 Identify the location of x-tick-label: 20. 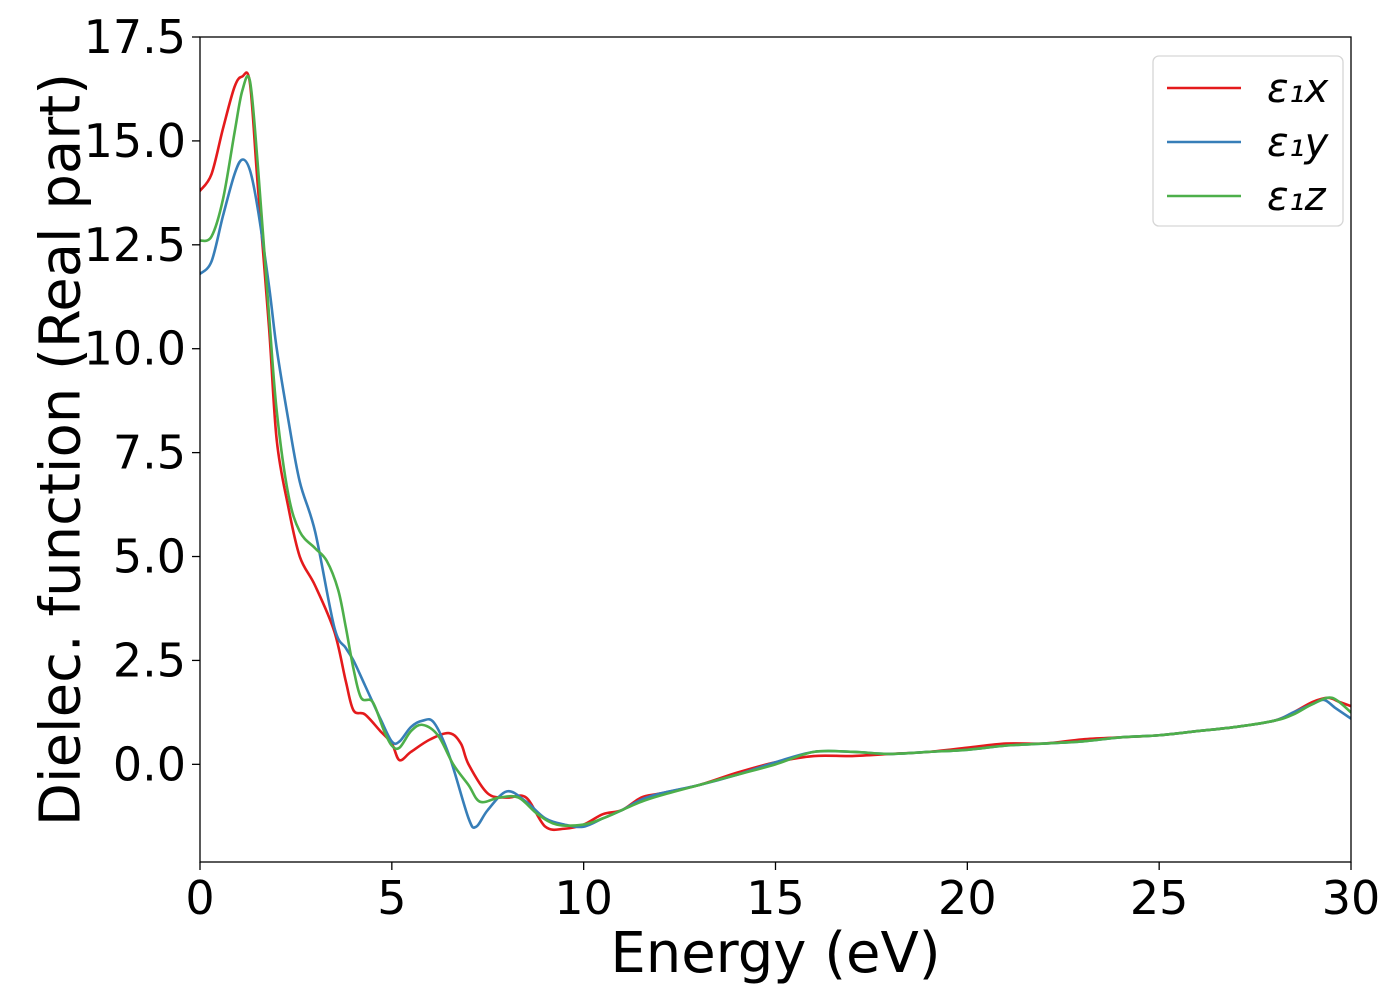
(967, 898).